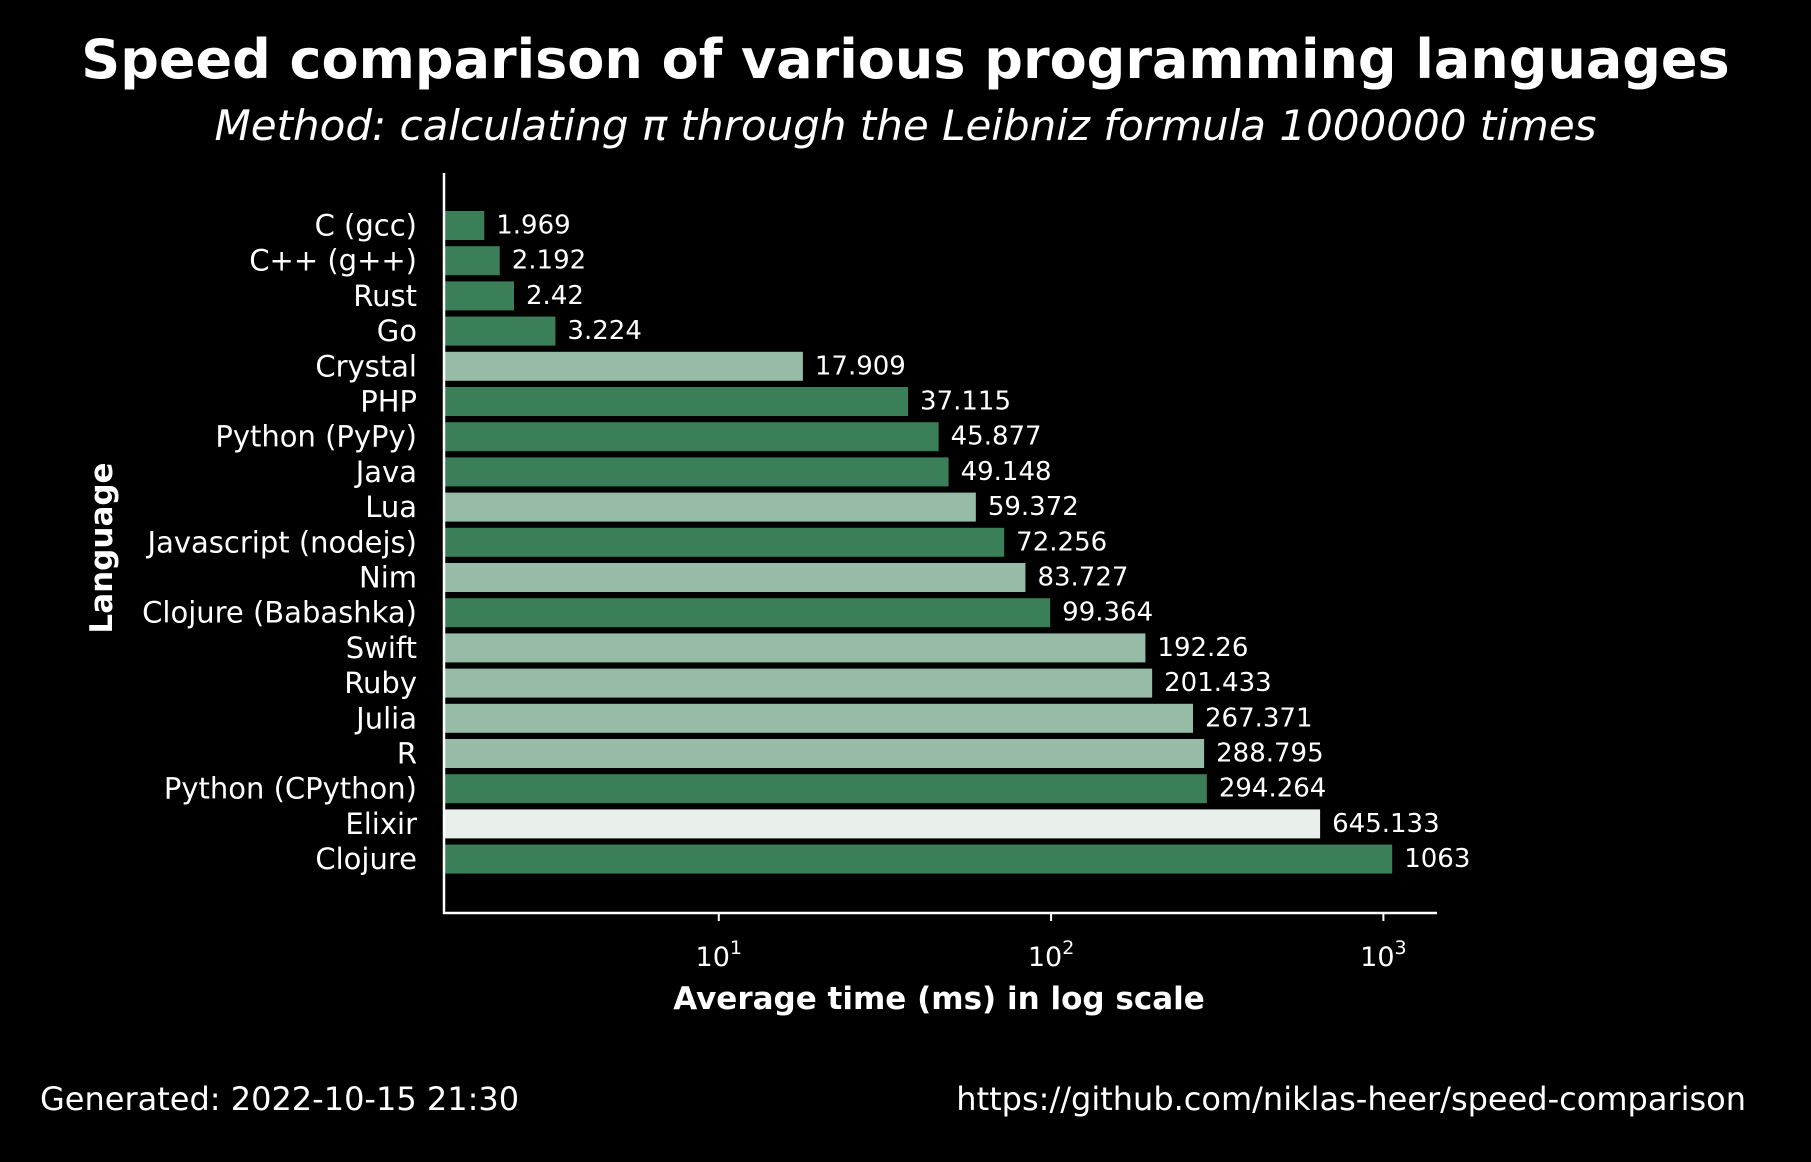 The width and height of the screenshot is (1811, 1162). Describe the element at coordinates (1270, 754) in the screenshot. I see `bar-value-label: 288.795` at that location.